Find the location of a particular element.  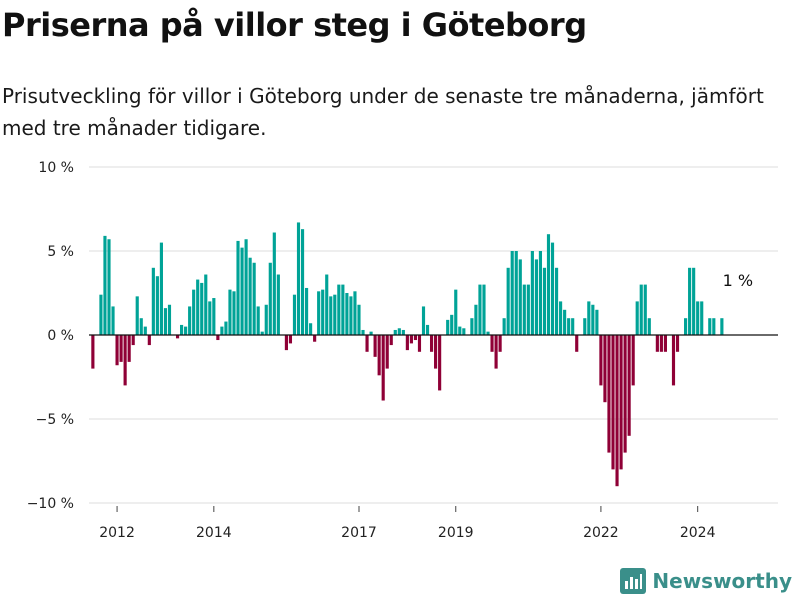

x-tick-label: 2019 is located at coordinates (456, 533).